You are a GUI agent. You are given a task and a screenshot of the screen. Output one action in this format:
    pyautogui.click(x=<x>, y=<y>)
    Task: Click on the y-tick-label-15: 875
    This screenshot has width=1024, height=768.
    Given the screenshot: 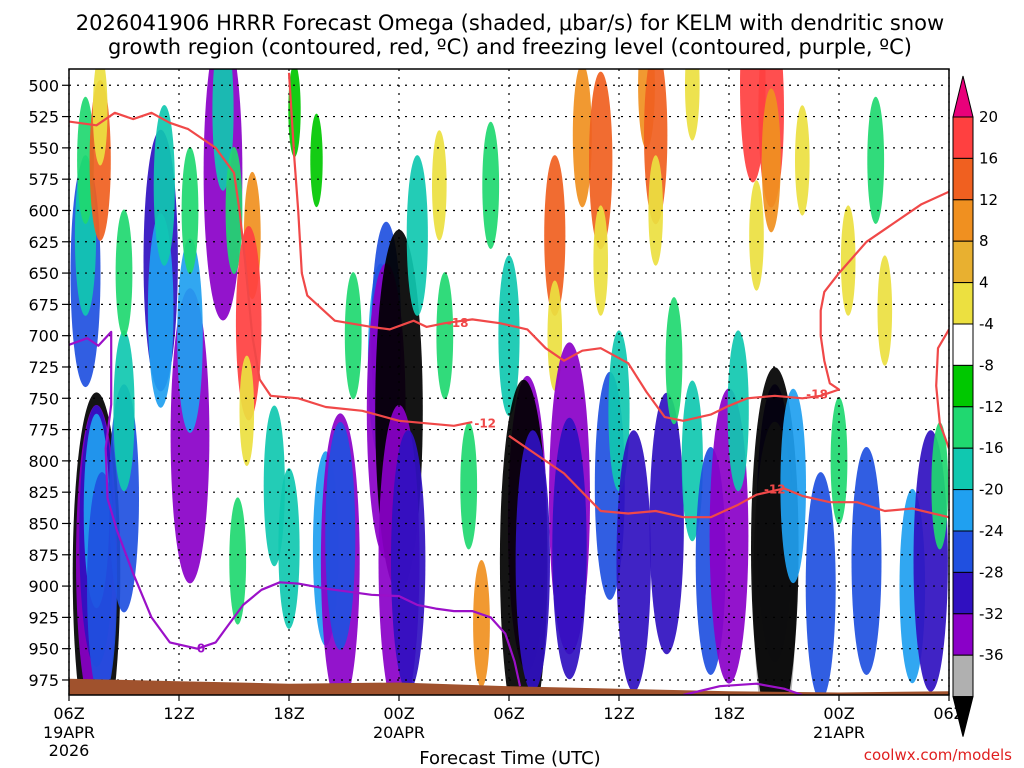 What is the action you would take?
    pyautogui.click(x=43, y=555)
    